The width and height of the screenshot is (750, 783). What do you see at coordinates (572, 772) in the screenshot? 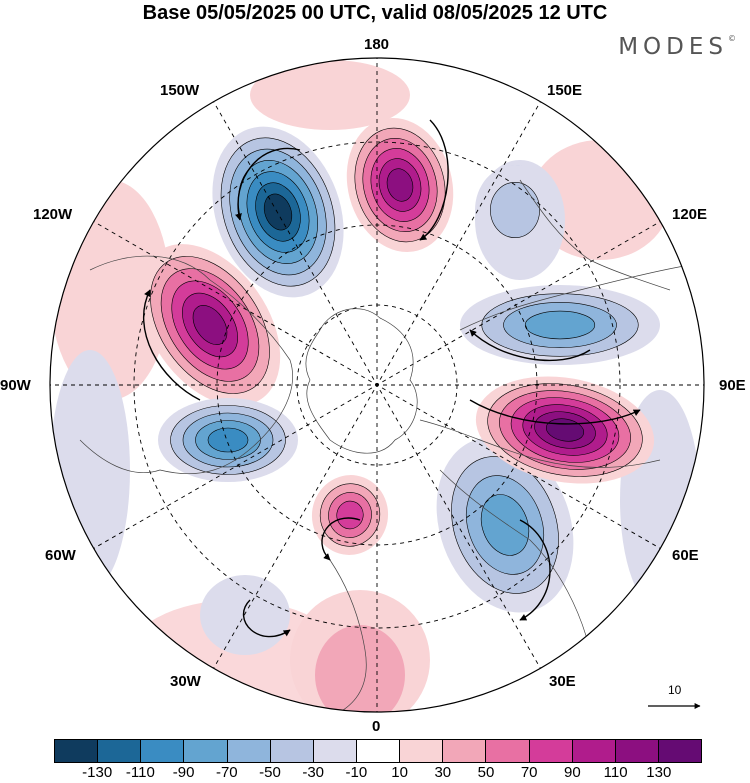
I see `colorbar-tick-label: 90` at bounding box center [572, 772].